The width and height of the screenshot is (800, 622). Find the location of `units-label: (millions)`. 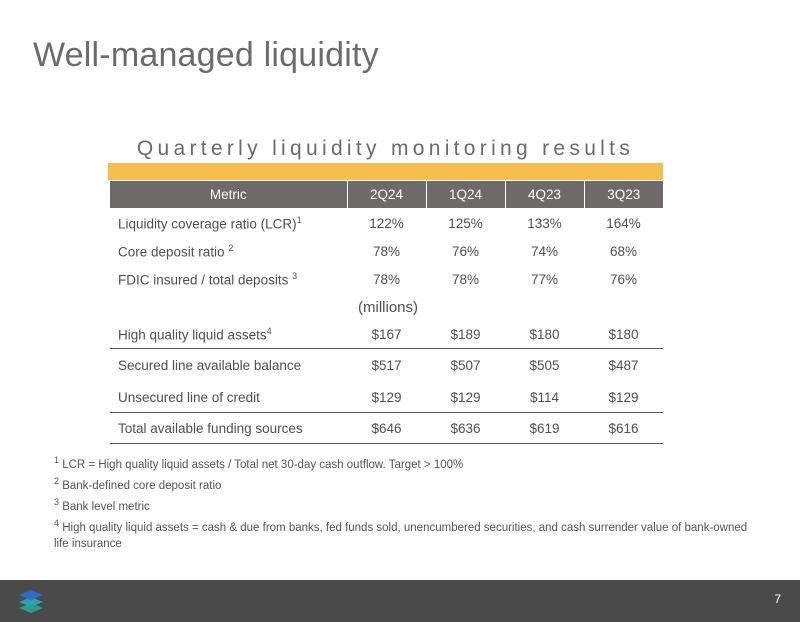

units-label: (millions) is located at coordinates (388, 307).